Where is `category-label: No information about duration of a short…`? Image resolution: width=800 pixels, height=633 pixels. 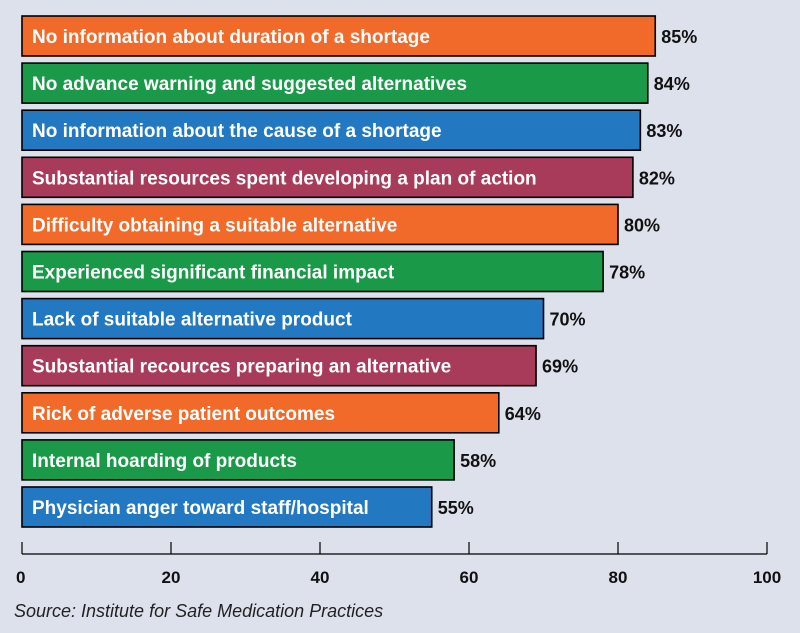 category-label: No information about duration of a short… is located at coordinates (231, 37).